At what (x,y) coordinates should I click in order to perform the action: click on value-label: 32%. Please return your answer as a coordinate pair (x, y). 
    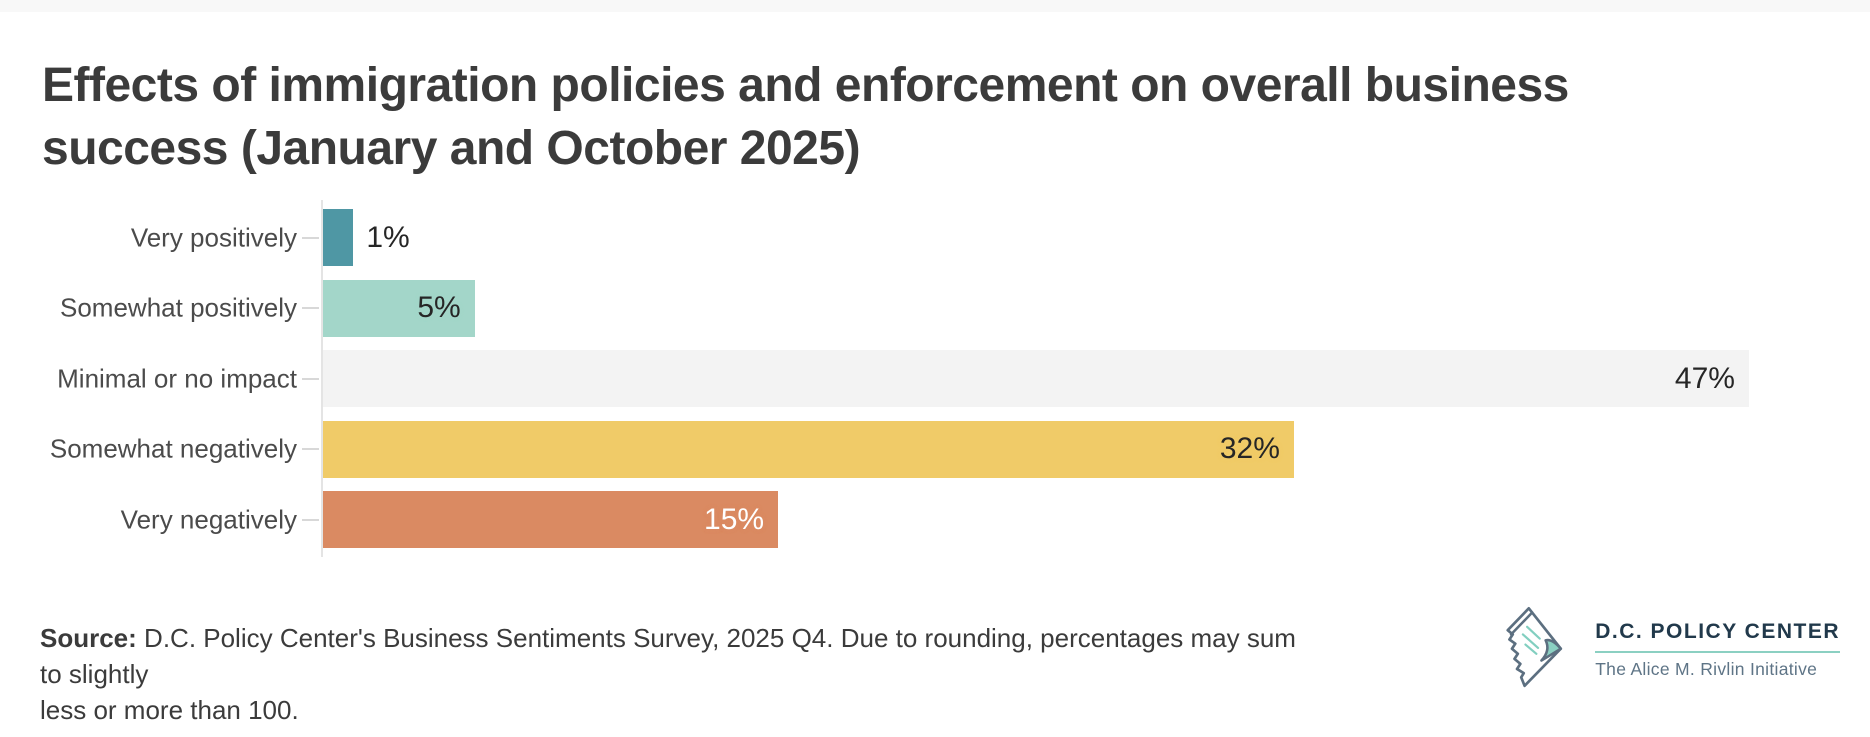
    Looking at the image, I should click on (1249, 448).